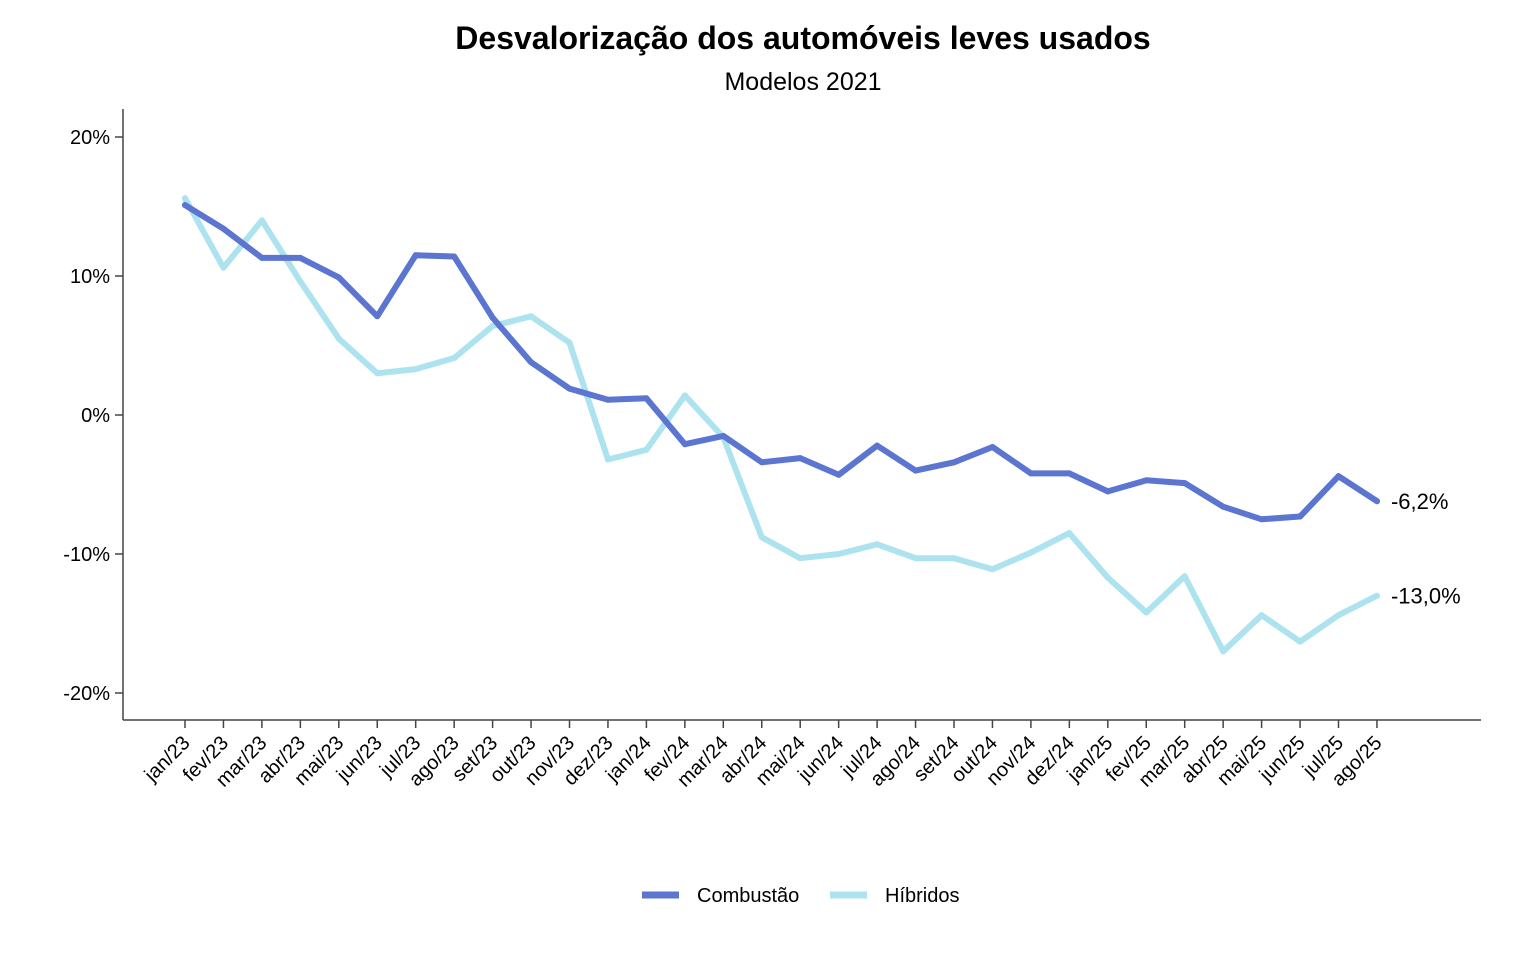 The height and width of the screenshot is (960, 1536). I want to click on end-label-hibridos: -13,0%, so click(1426, 596).